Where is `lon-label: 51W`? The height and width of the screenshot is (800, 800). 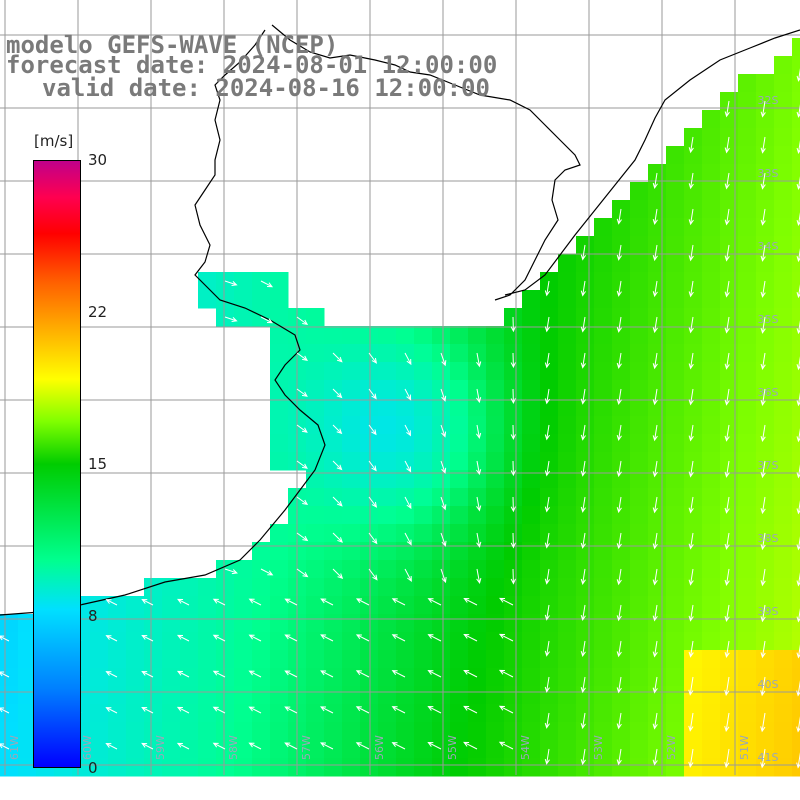 lon-label: 51W is located at coordinates (744, 747).